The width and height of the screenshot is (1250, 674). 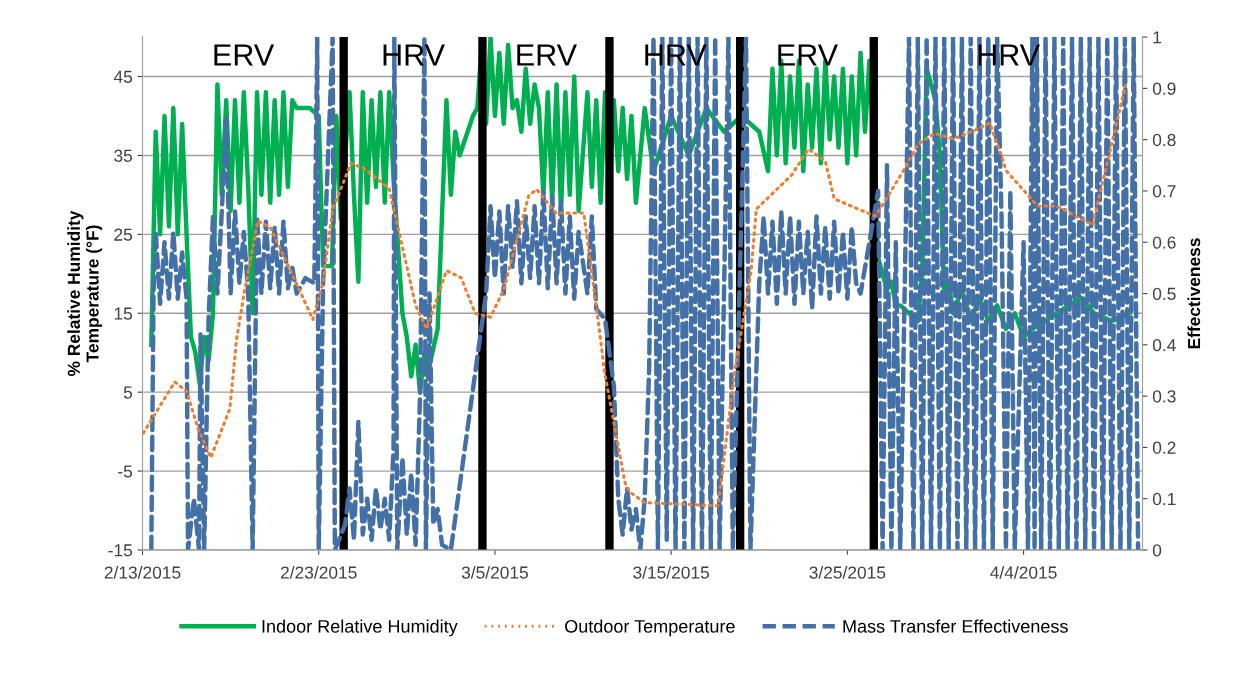 I want to click on y-tick-label: 5, so click(x=128, y=392).